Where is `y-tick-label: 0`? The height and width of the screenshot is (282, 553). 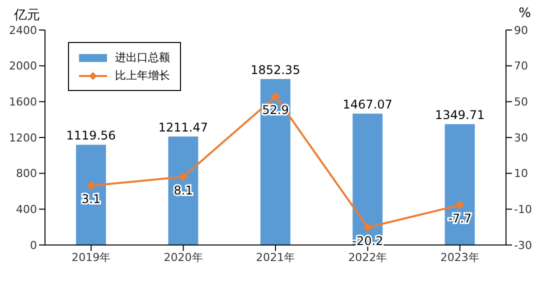 y-tick-label: 0 is located at coordinates (33, 245).